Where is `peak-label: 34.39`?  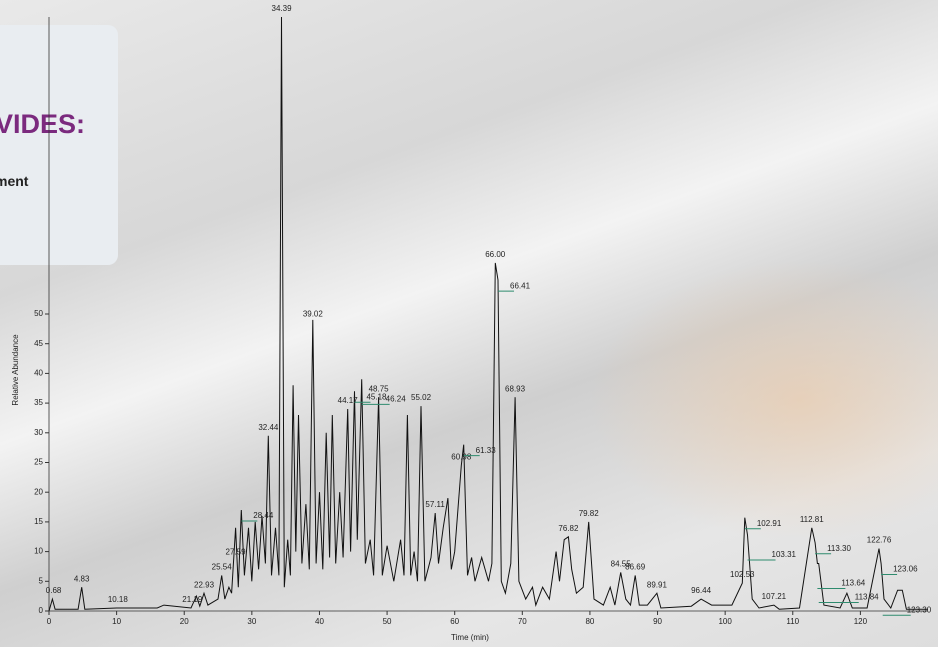
peak-label: 34.39 is located at coordinates (282, 8).